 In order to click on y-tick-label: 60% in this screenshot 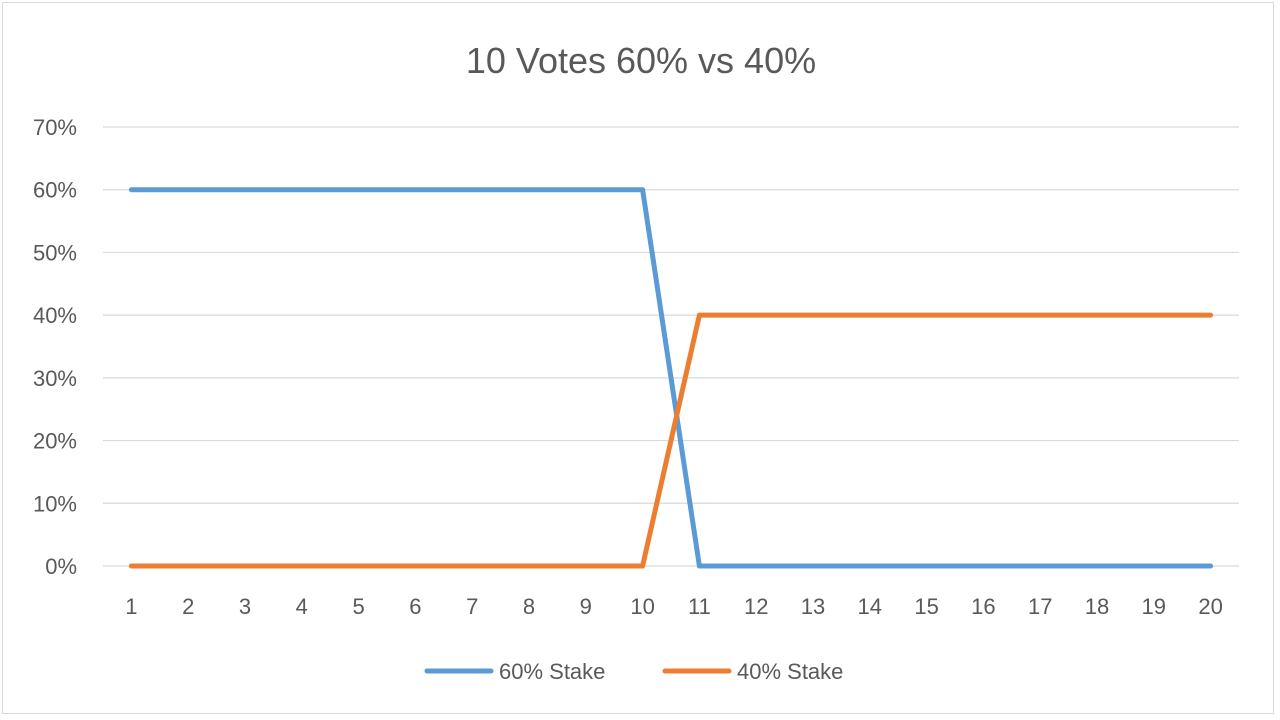, I will do `click(55, 190)`.